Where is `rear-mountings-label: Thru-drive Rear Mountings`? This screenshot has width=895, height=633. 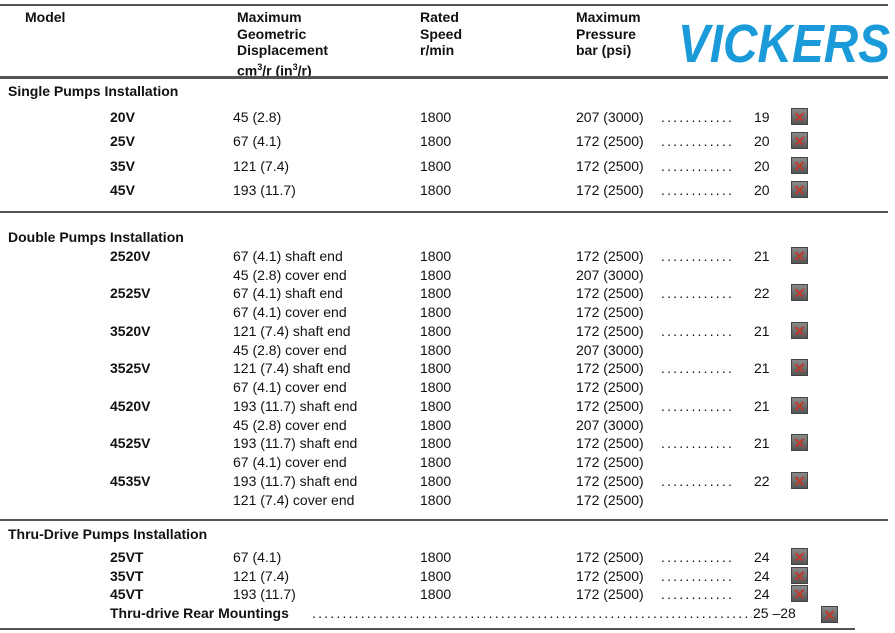 rear-mountings-label: Thru-drive Rear Mountings is located at coordinates (199, 613).